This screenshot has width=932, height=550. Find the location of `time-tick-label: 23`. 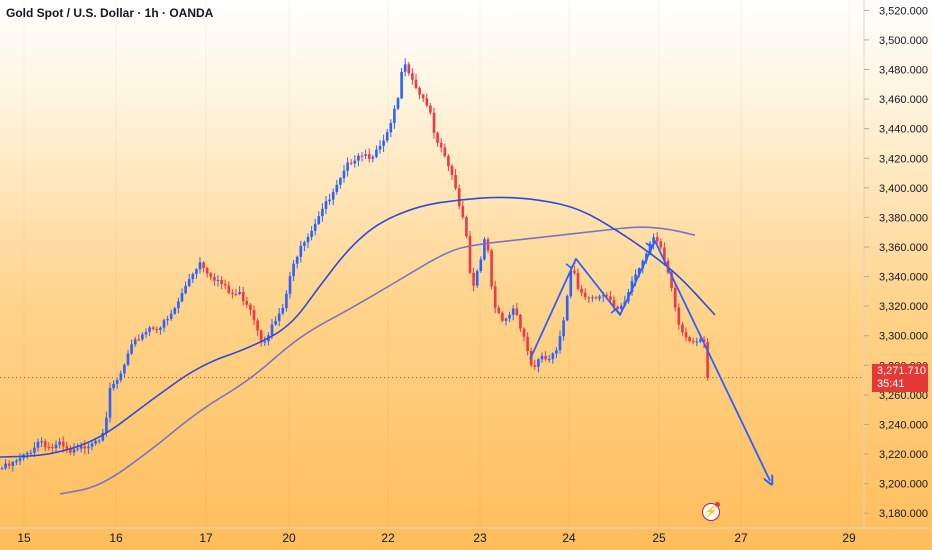

time-tick-label: 23 is located at coordinates (480, 538).